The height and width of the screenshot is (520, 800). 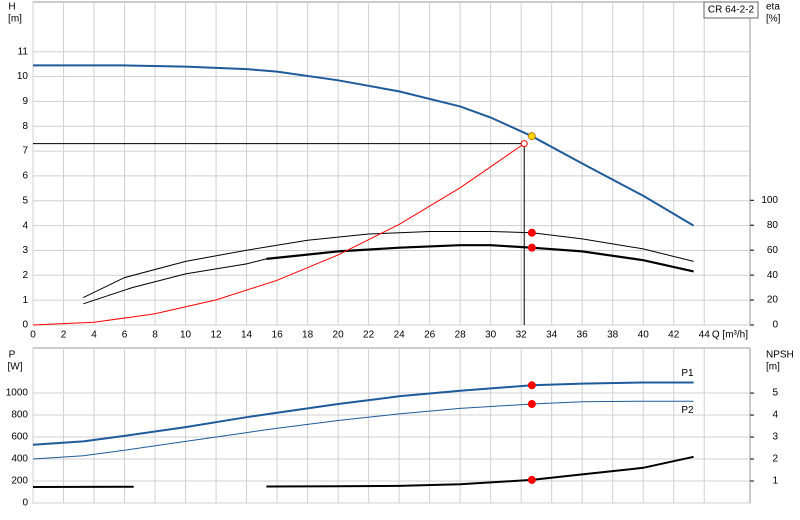 What do you see at coordinates (775, 437) in the screenshot?
I see `y2-tick-label: 3` at bounding box center [775, 437].